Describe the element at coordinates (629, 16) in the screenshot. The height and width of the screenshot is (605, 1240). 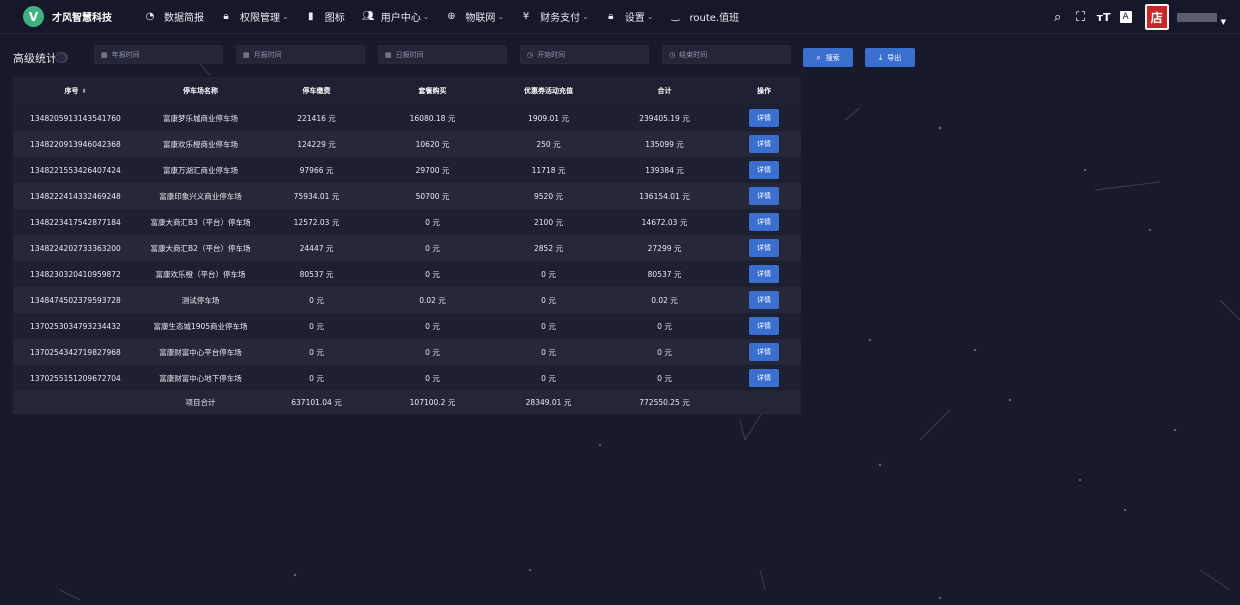
I see `nav-item-6: 🔒︎ 设置 ⌄` at that location.